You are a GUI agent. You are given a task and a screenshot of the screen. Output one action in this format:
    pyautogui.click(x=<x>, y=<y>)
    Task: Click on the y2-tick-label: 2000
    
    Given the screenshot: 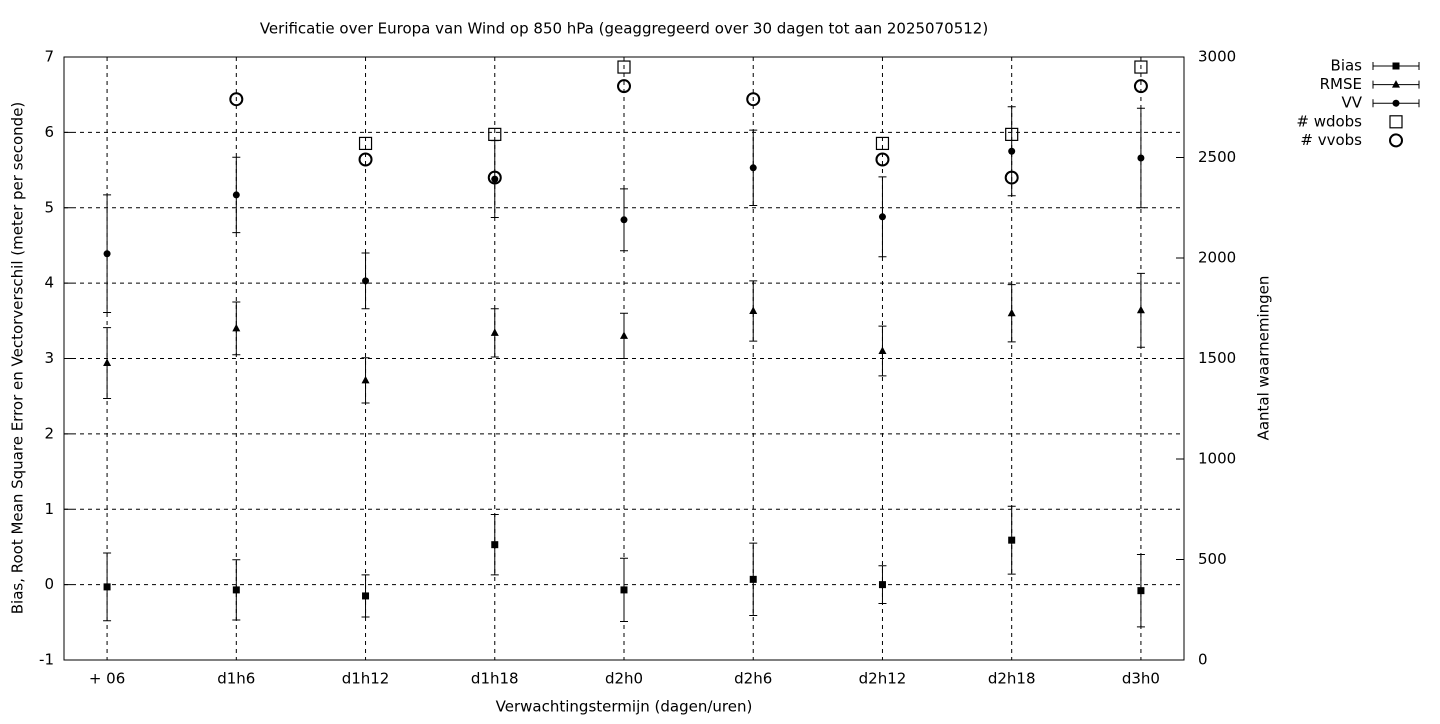 What is the action you would take?
    pyautogui.click(x=1217, y=258)
    